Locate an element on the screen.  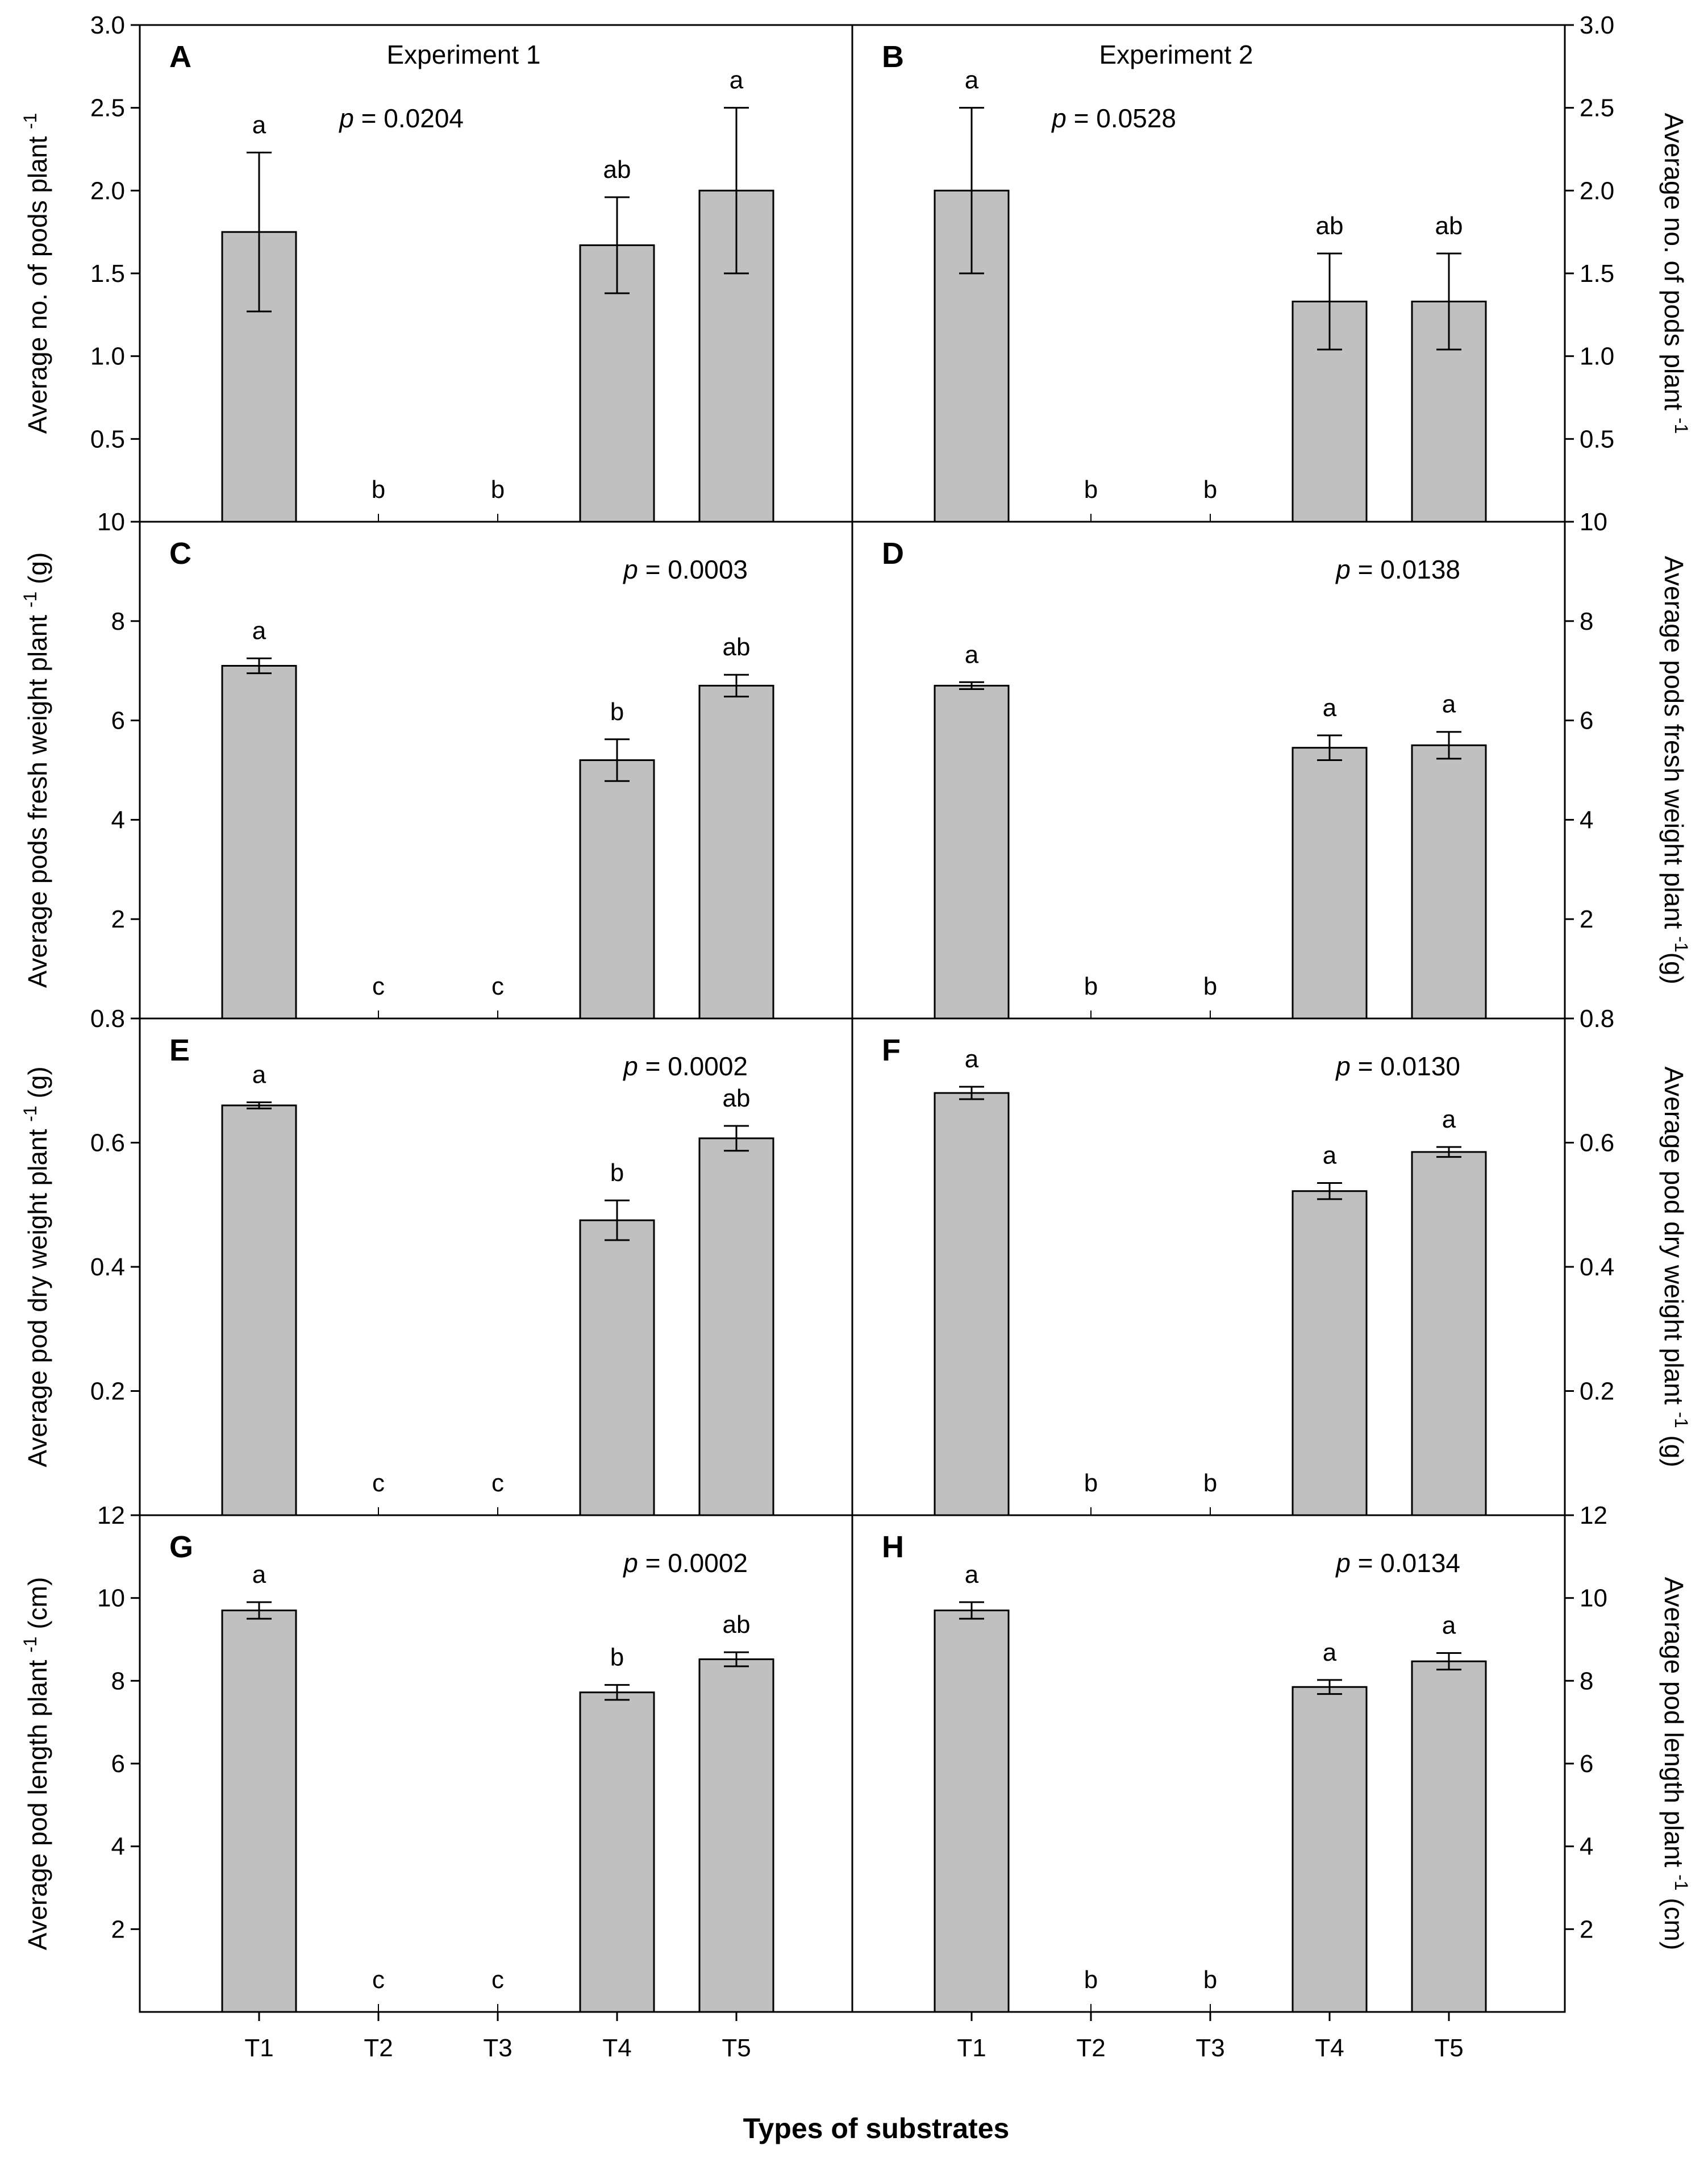
y-tick-label: 0.4 is located at coordinates (1597, 1267).